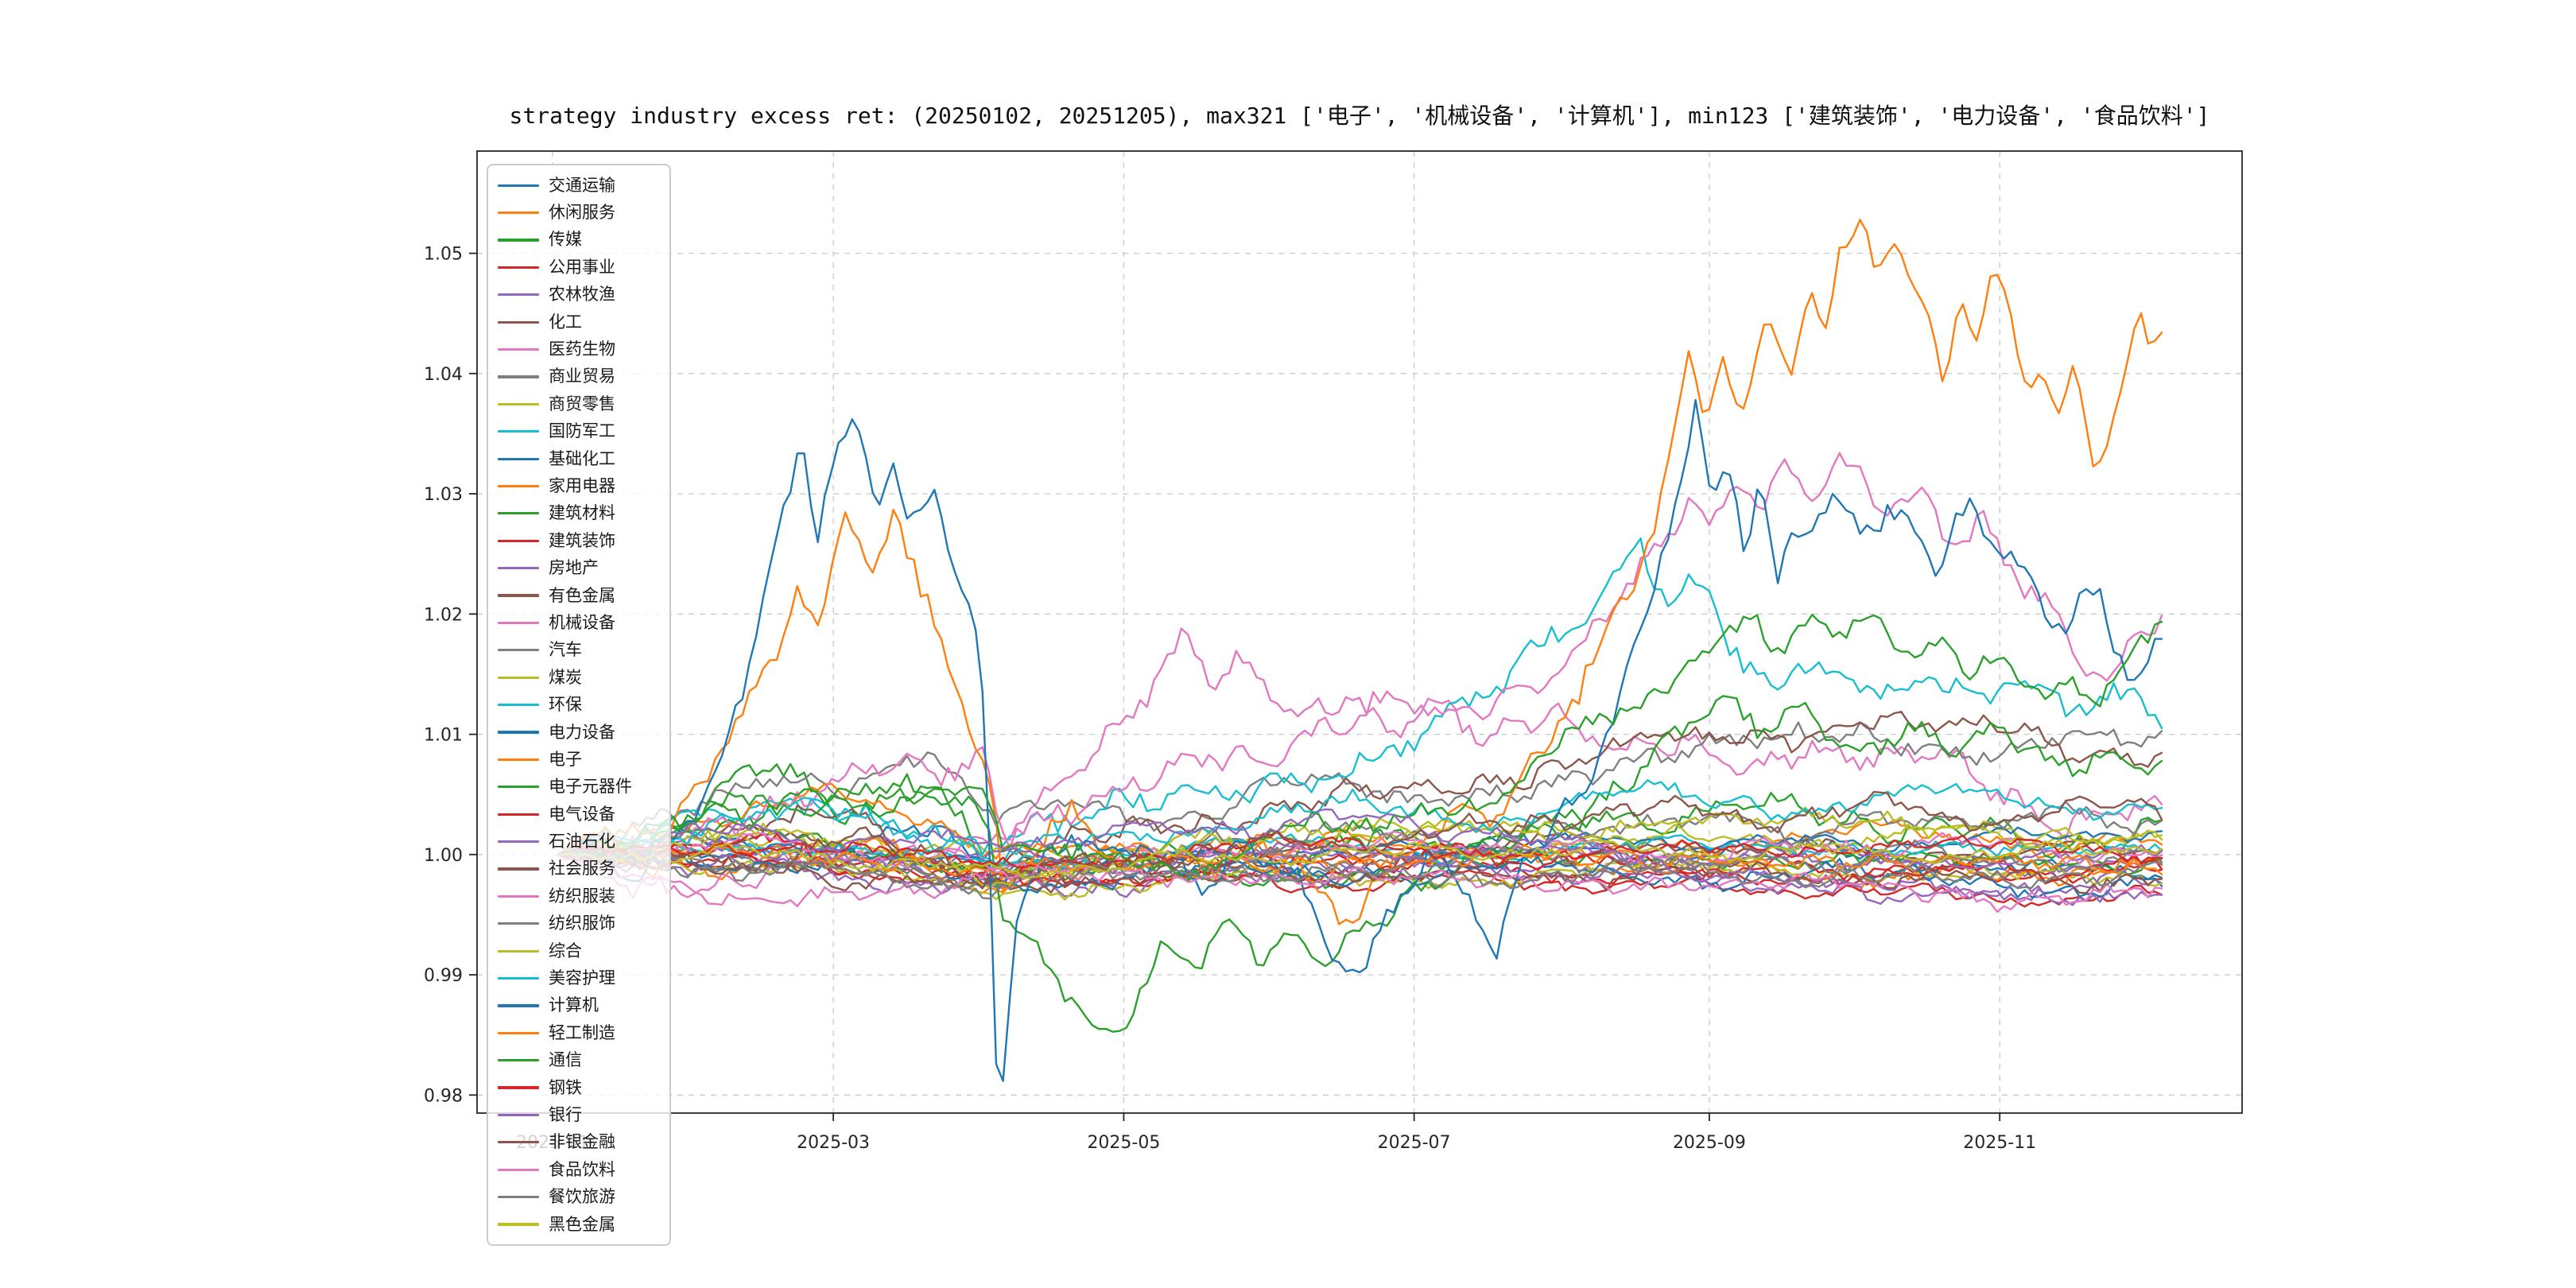  I want to click on x-tick-label: 2025-11, so click(2000, 1143).